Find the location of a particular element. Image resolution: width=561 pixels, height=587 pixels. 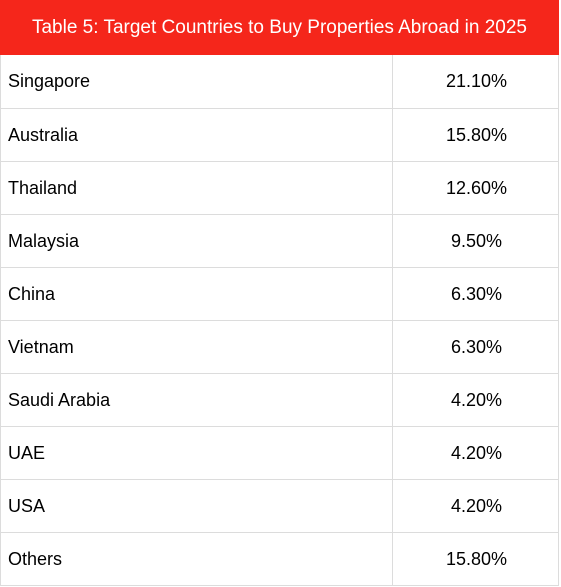

country-cell: Australia is located at coordinates (197, 135).